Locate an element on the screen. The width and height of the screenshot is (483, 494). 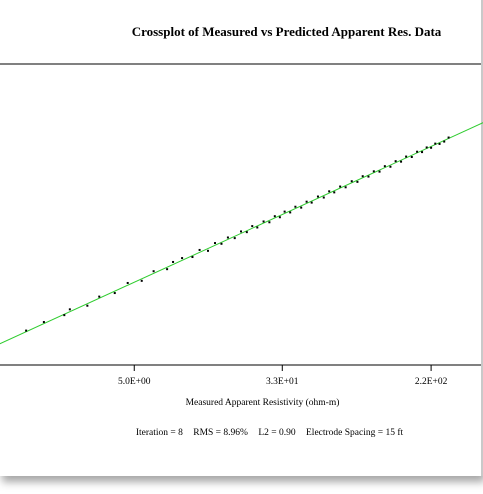
rms-text: RMS = 8.96% is located at coordinates (220, 433).